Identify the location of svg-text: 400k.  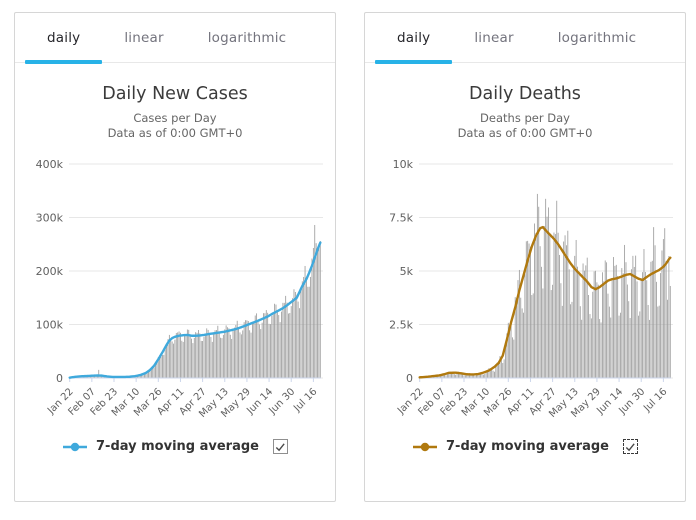
(50, 164).